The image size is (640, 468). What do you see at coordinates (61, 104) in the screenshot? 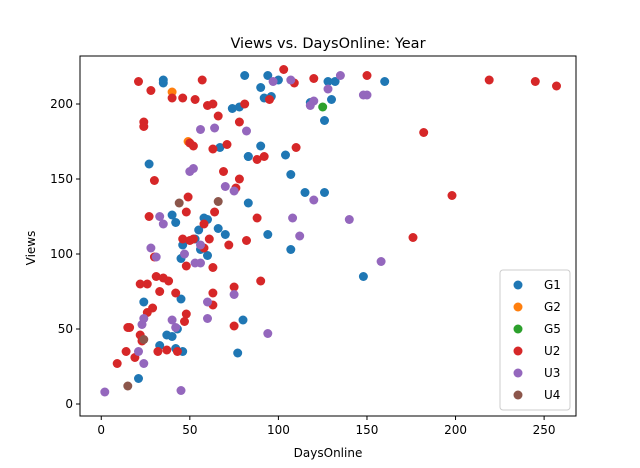
I see `y-tick-label: 200` at bounding box center [61, 104].